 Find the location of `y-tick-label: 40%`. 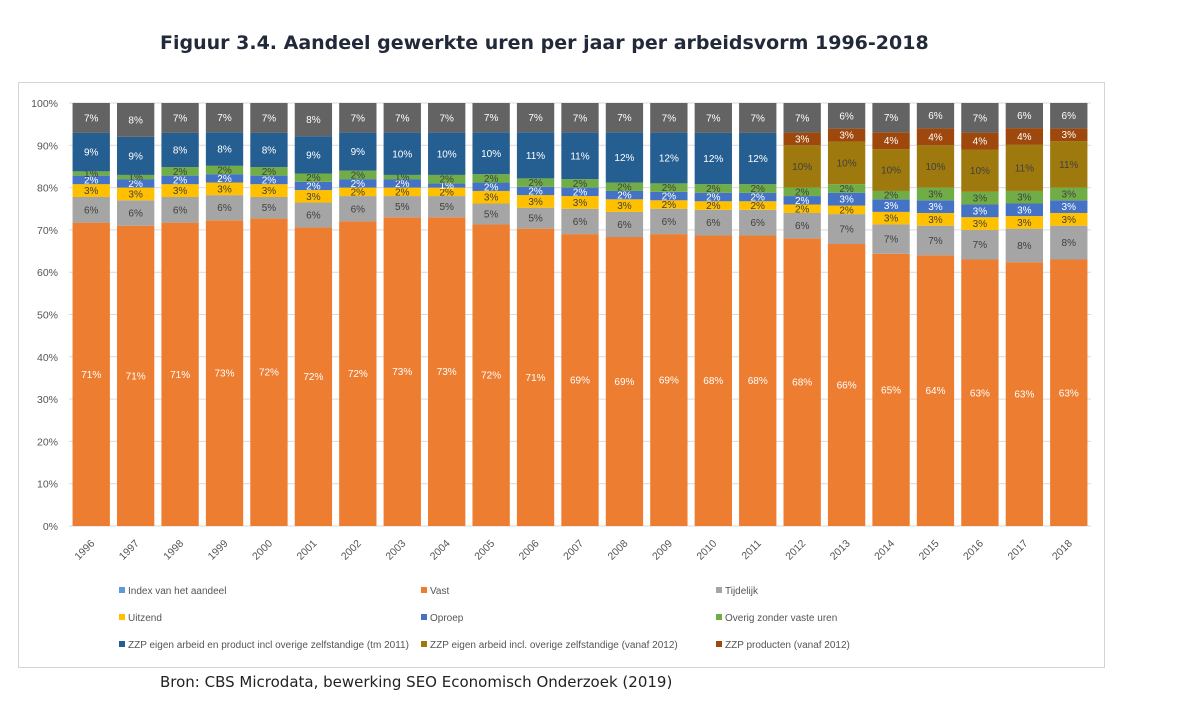

y-tick-label: 40% is located at coordinates (47, 358).